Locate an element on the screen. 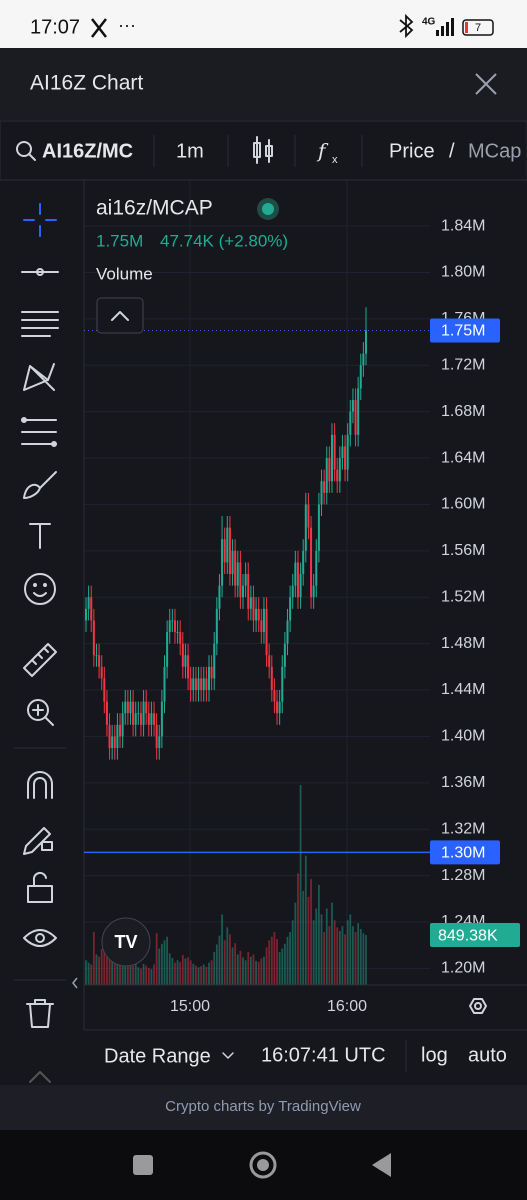 Image resolution: width=527 pixels, height=1200 pixels. lock-drawing-tool is located at coordinates (38, 841).